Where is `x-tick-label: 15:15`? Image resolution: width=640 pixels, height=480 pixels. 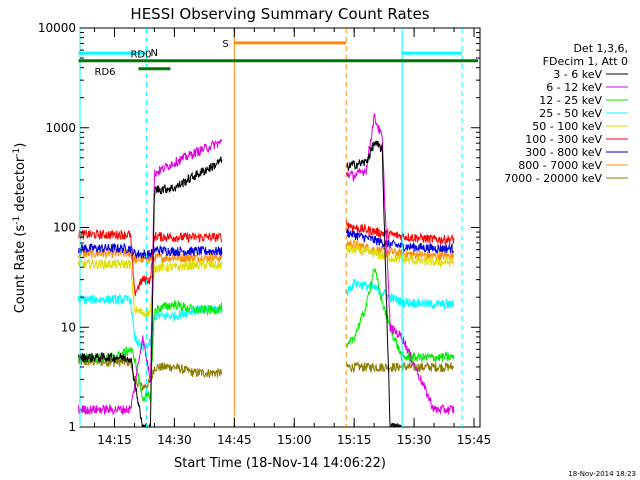
x-tick-label: 15:15 is located at coordinates (354, 440).